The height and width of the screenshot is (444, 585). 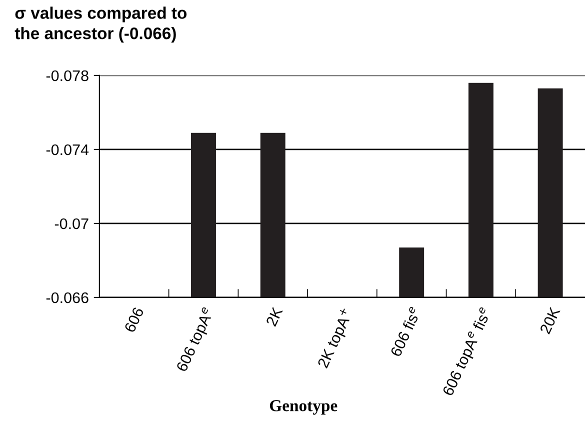 What do you see at coordinates (134, 319) in the screenshot?
I see `x-tick-label: 606` at bounding box center [134, 319].